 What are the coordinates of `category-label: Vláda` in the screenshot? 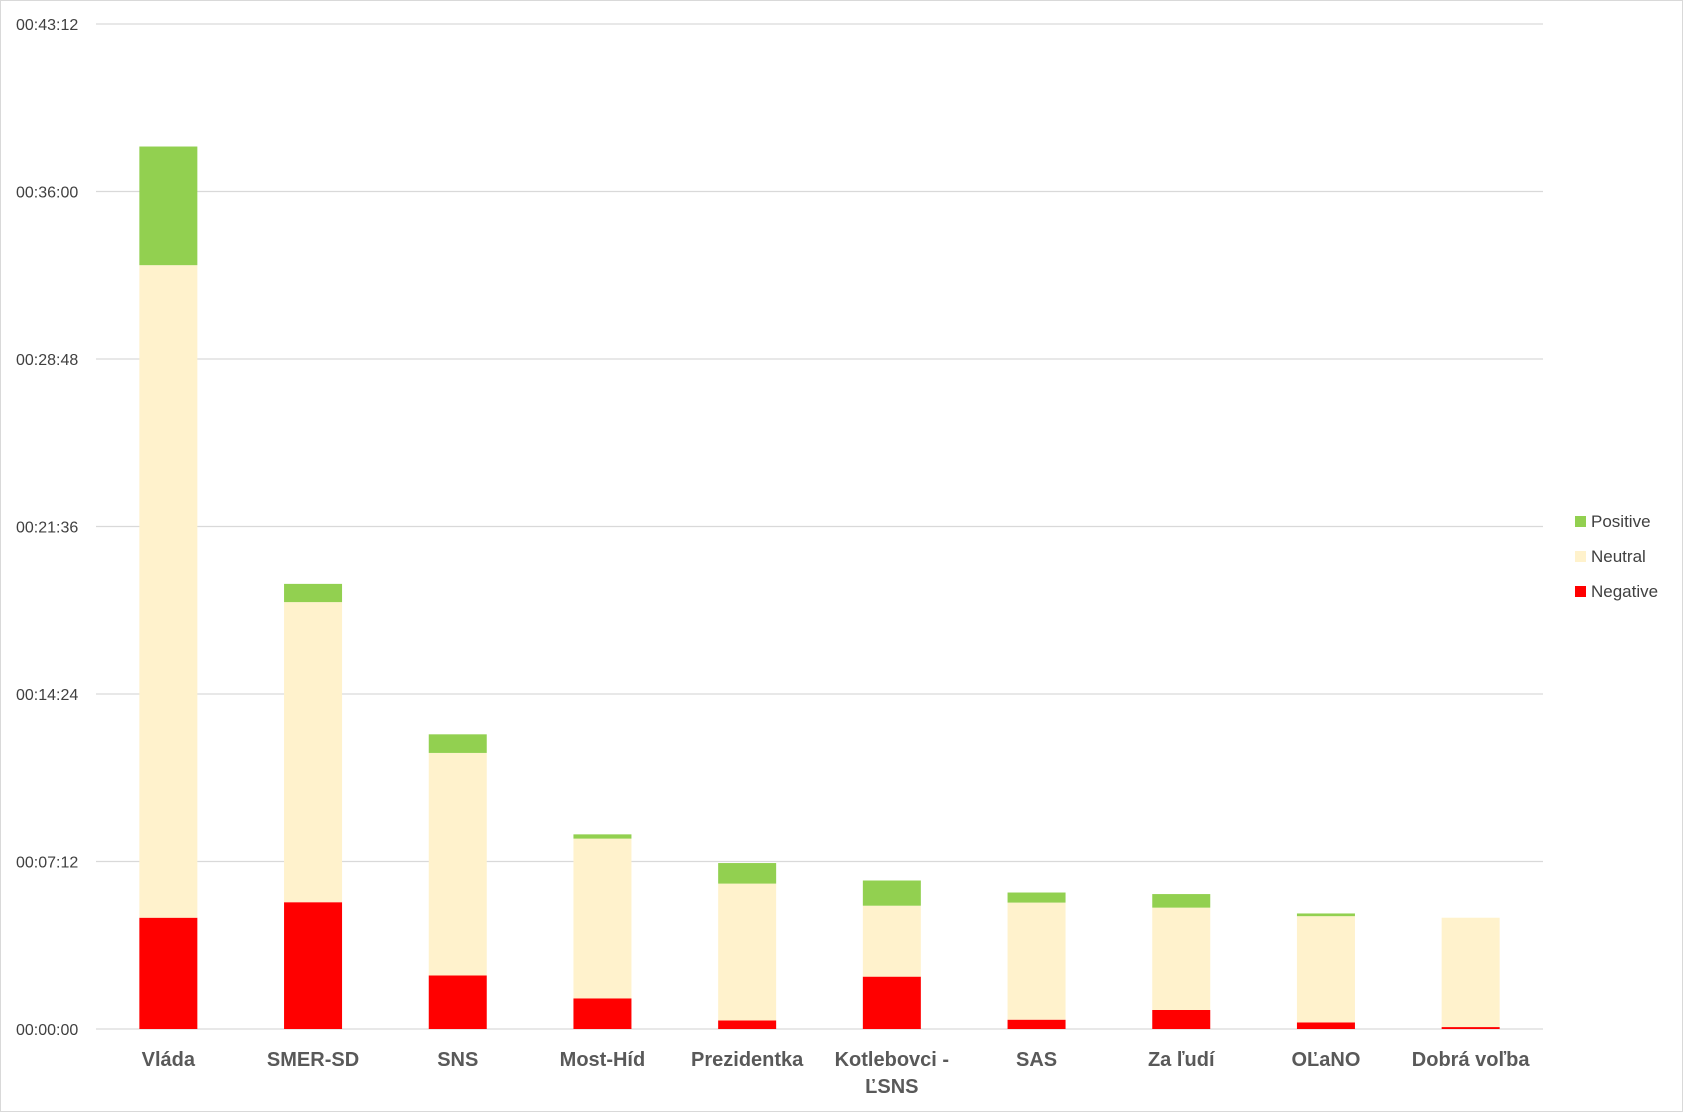 It's located at (169, 1060).